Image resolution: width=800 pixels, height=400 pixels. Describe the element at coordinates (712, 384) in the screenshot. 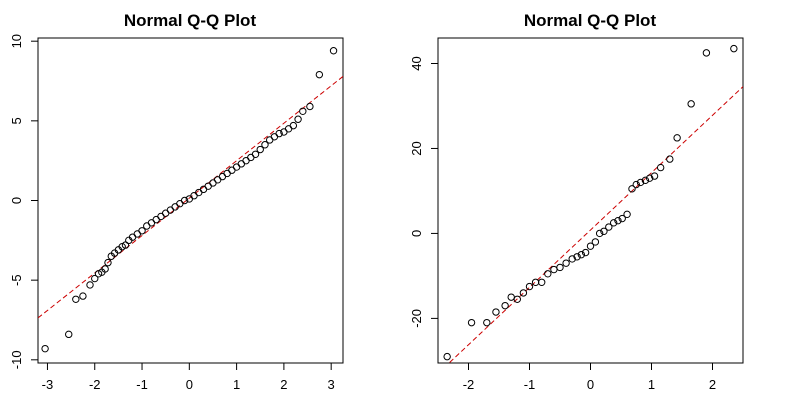

I see `x-tick-label: 2` at that location.